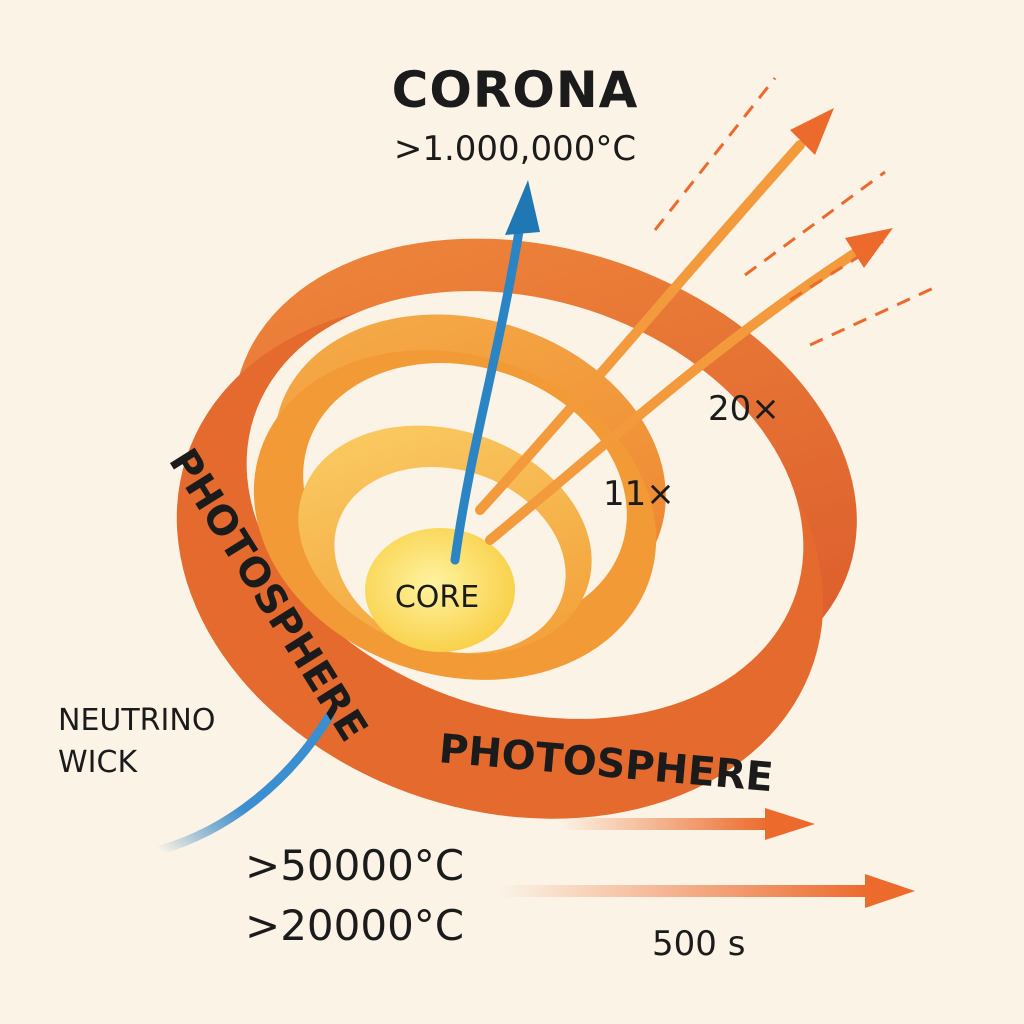 Image resolution: width=1024 pixels, height=1024 pixels. Describe the element at coordinates (744, 409) in the screenshot. I see `multiplier-outer: 20×` at that location.